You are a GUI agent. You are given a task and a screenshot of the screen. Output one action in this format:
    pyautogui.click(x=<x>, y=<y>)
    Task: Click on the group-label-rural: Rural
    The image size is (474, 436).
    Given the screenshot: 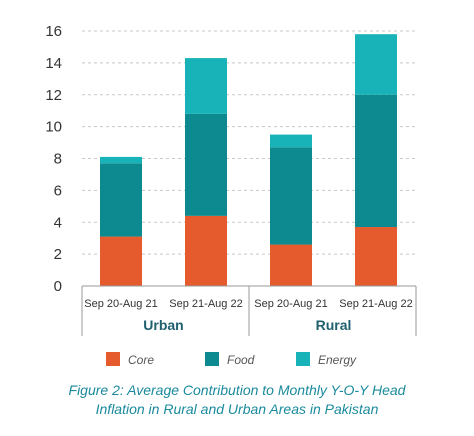 What is the action you would take?
    pyautogui.click(x=334, y=325)
    